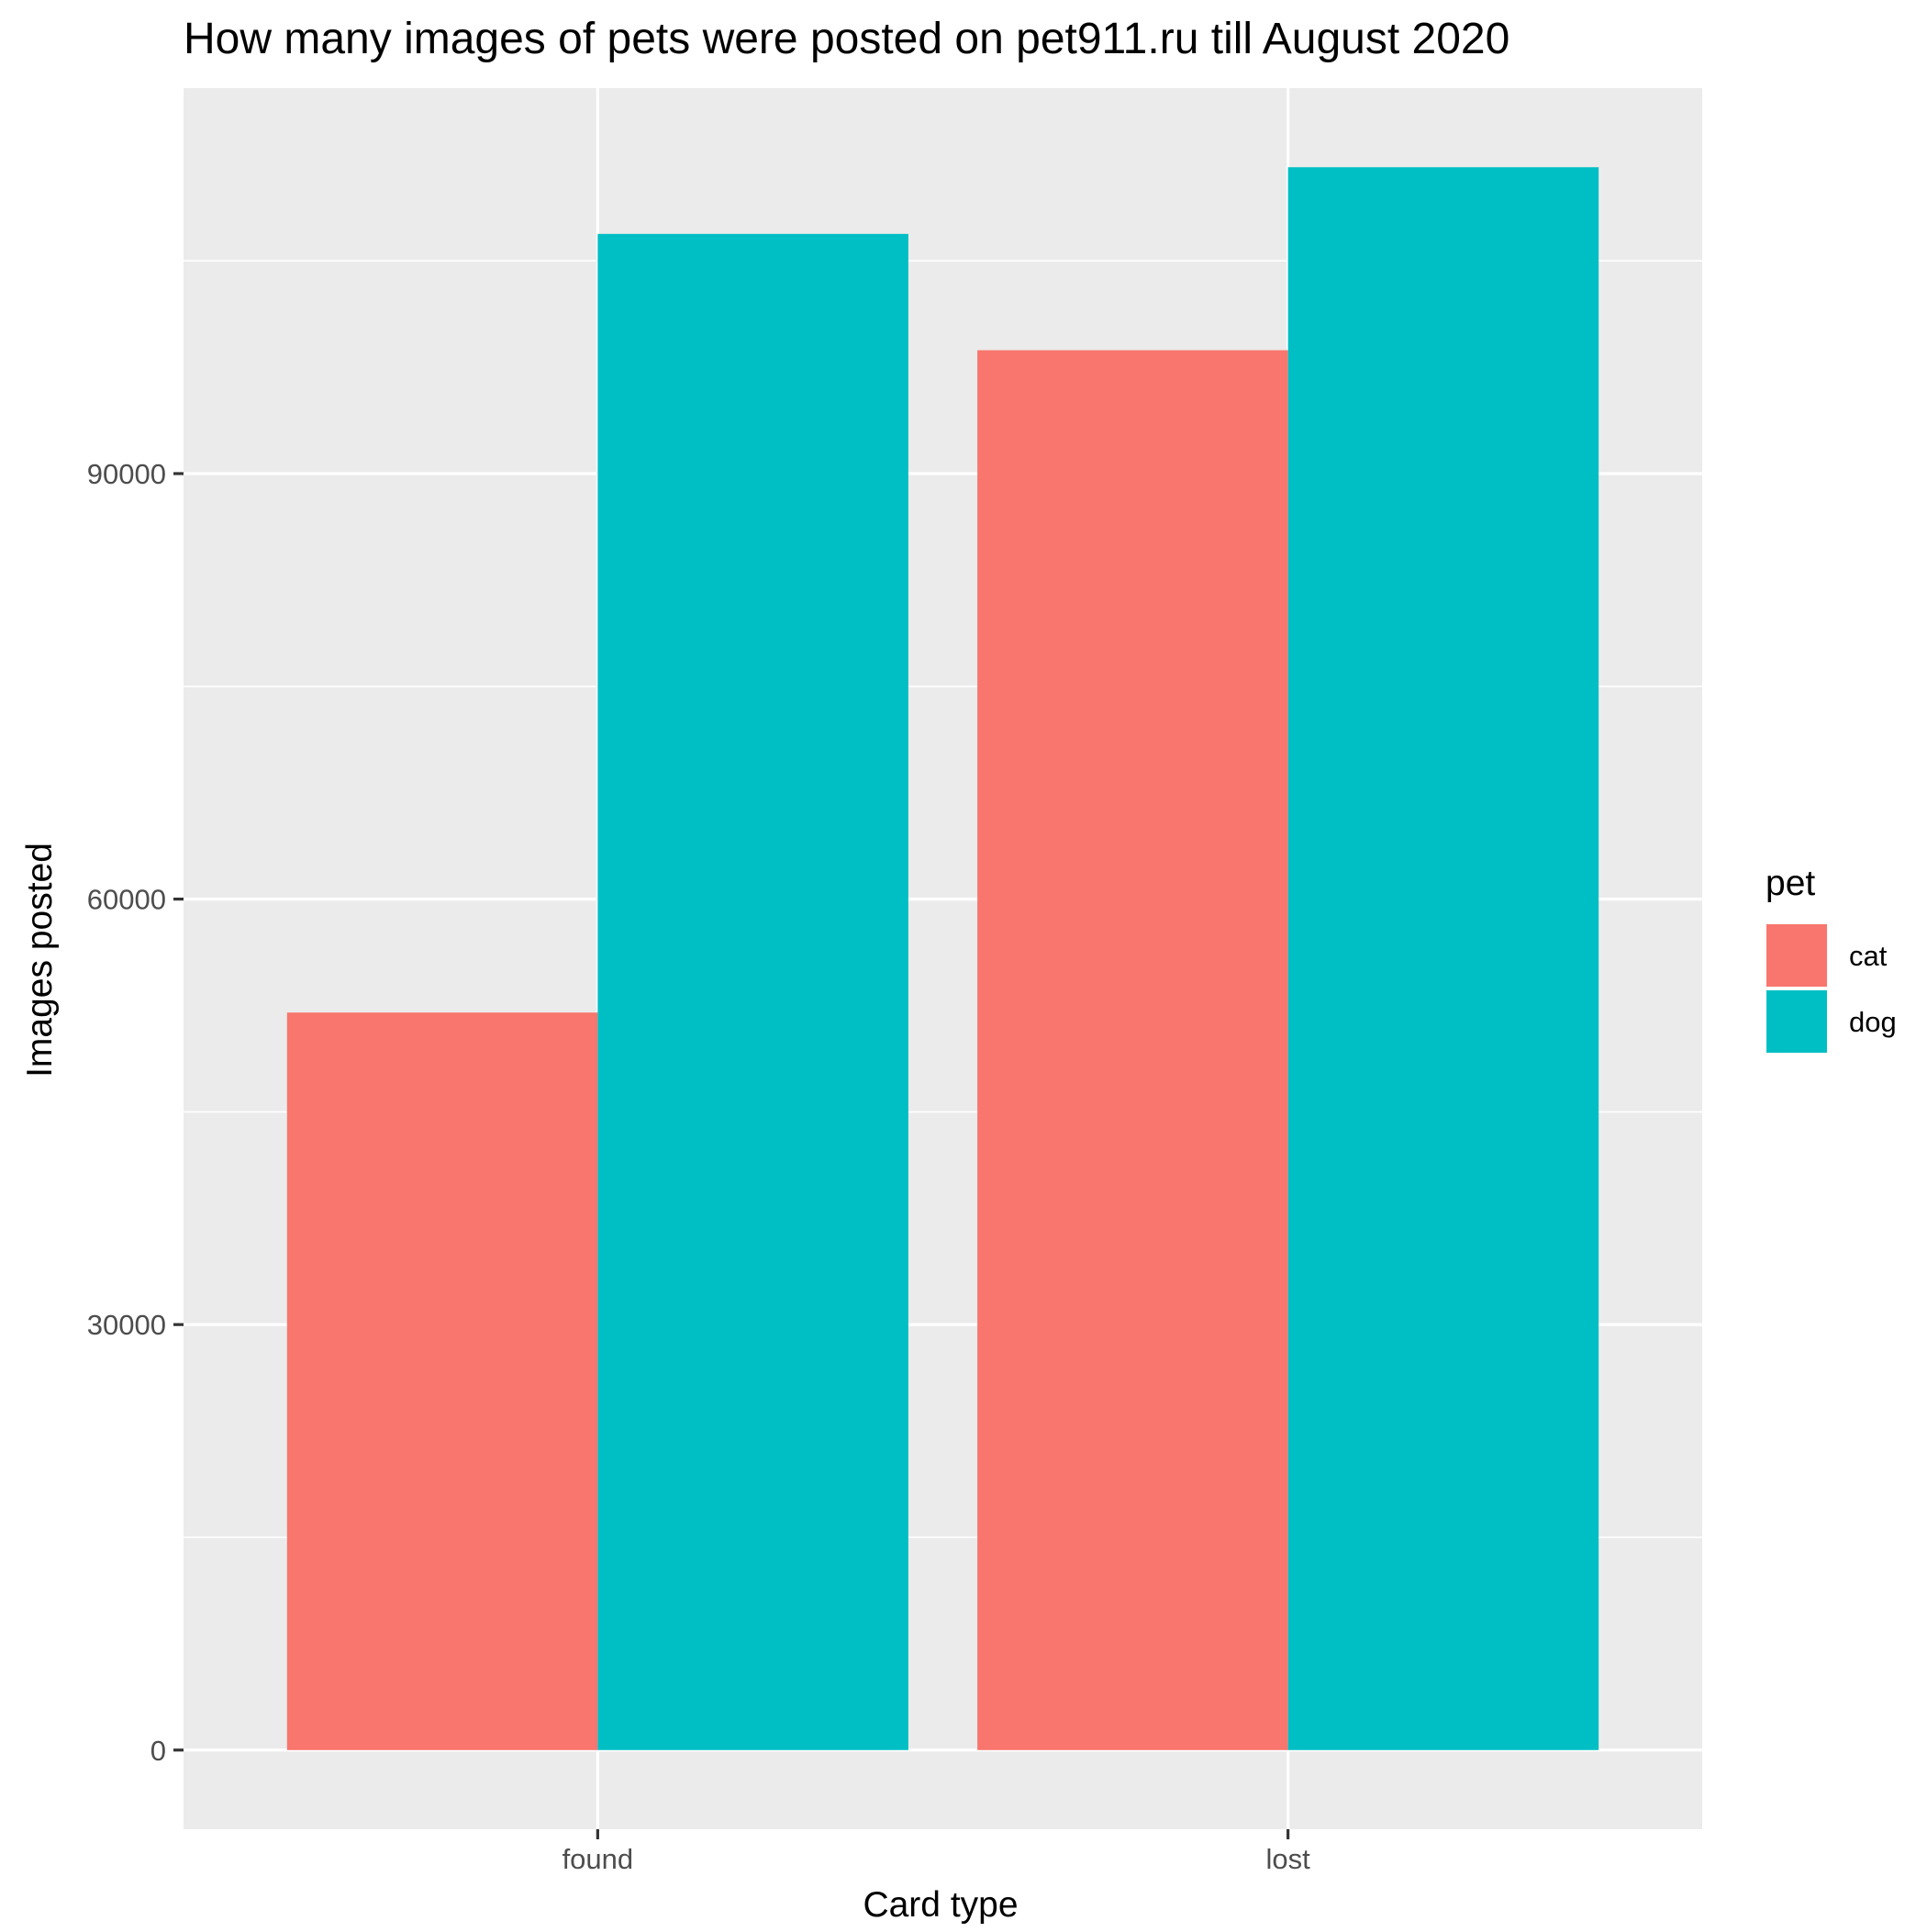  I want to click on x-tick-label: found, so click(598, 1859).